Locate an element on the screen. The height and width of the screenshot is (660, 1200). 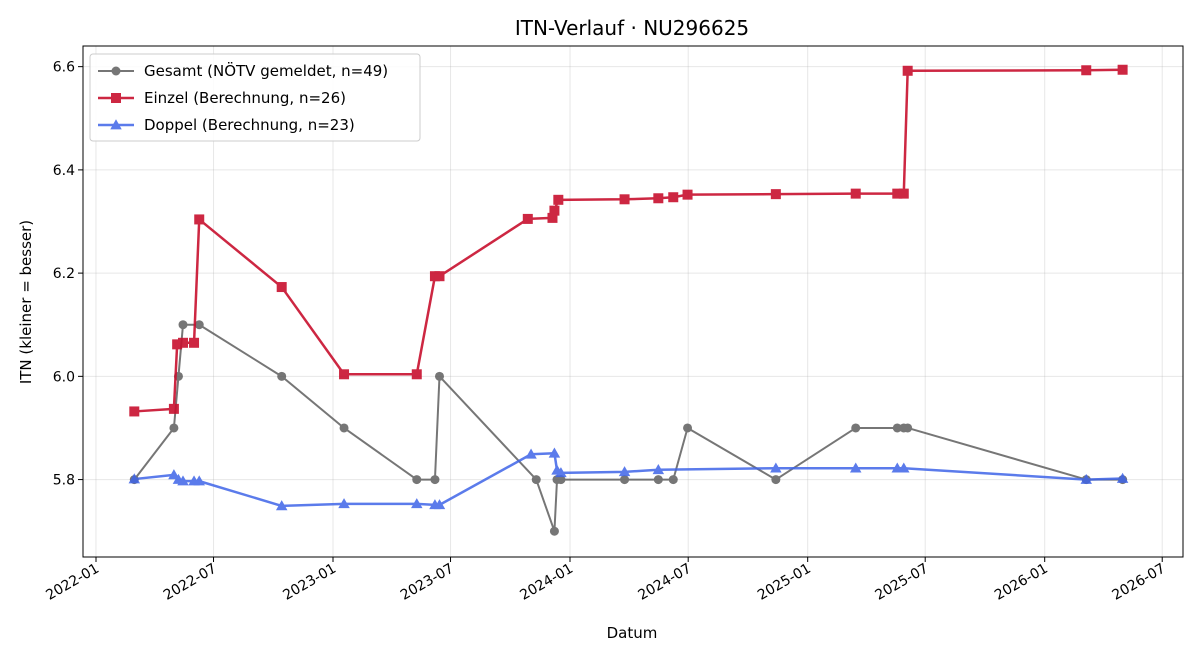
x-tick-label: 2022-07 is located at coordinates (190, 582).